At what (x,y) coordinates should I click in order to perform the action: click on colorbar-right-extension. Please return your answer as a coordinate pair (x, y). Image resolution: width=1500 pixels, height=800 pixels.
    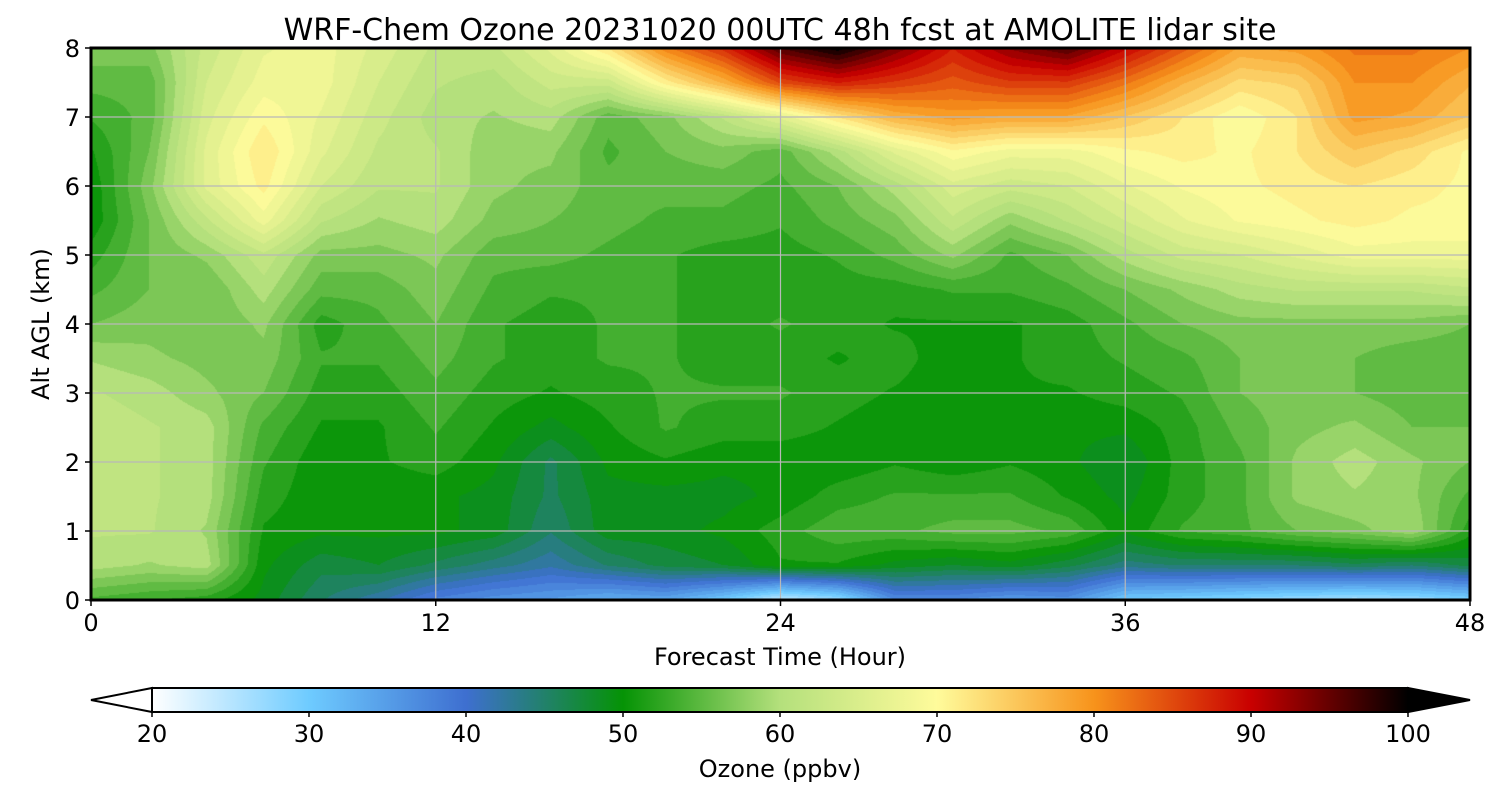
    Looking at the image, I should click on (1439, 700).